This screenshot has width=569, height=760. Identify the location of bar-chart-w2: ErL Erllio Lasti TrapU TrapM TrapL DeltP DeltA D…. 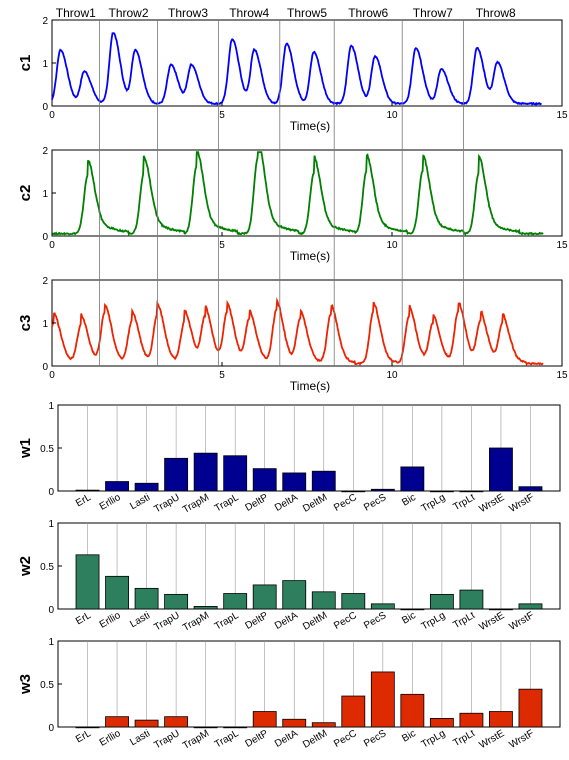
(289, 576).